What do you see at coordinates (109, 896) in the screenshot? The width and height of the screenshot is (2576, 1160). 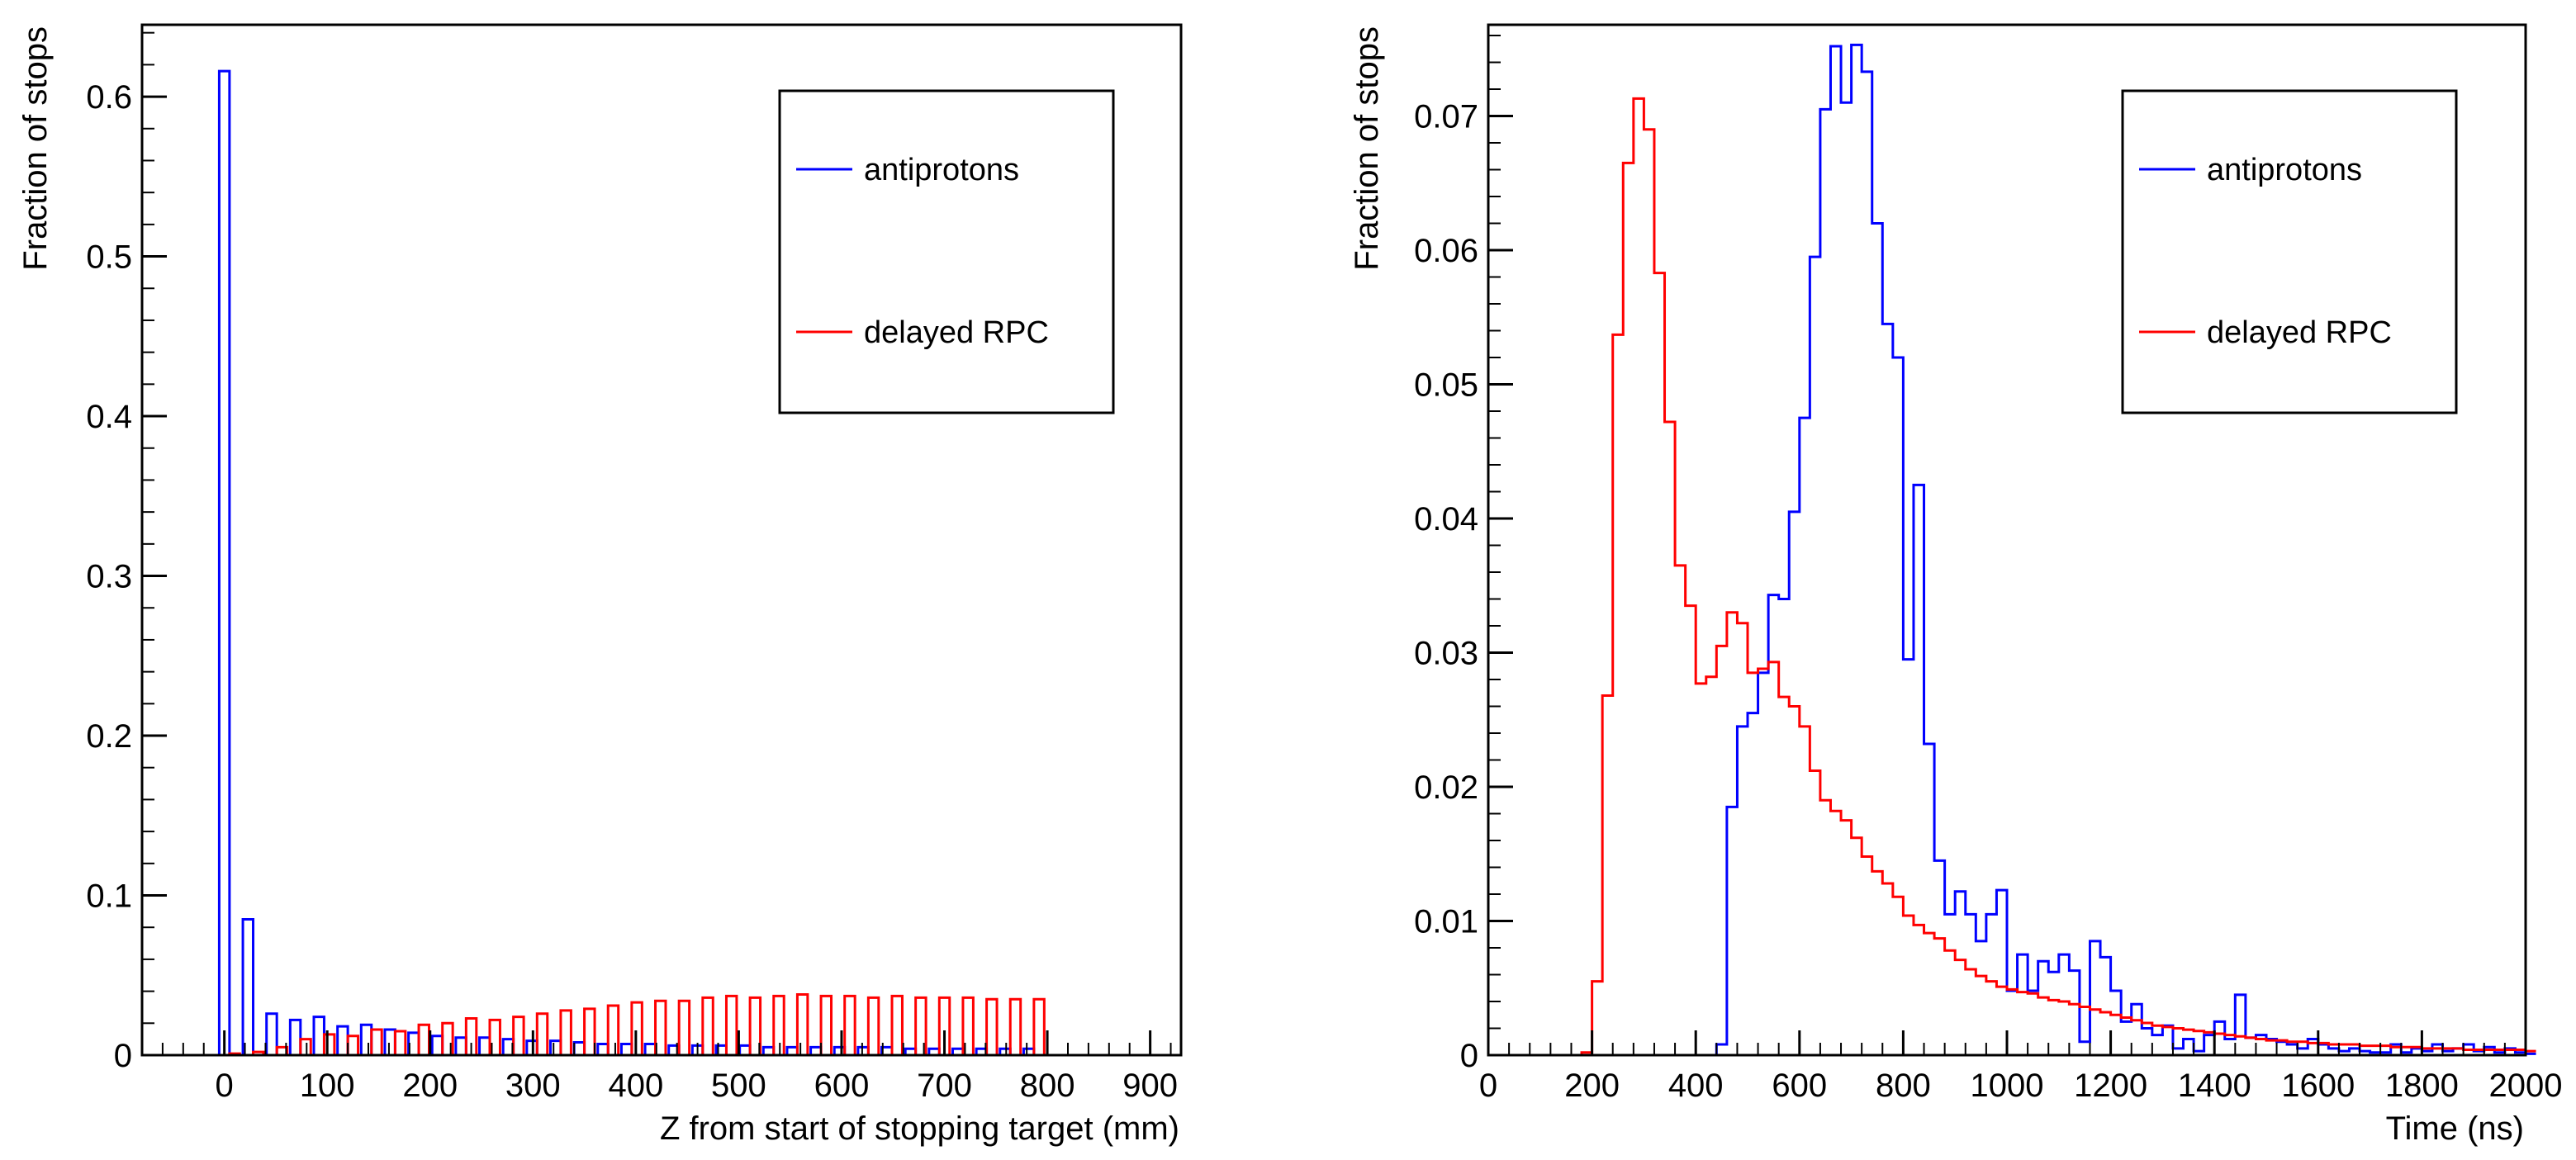 I see `left-y-tick-label: 0.1` at bounding box center [109, 896].